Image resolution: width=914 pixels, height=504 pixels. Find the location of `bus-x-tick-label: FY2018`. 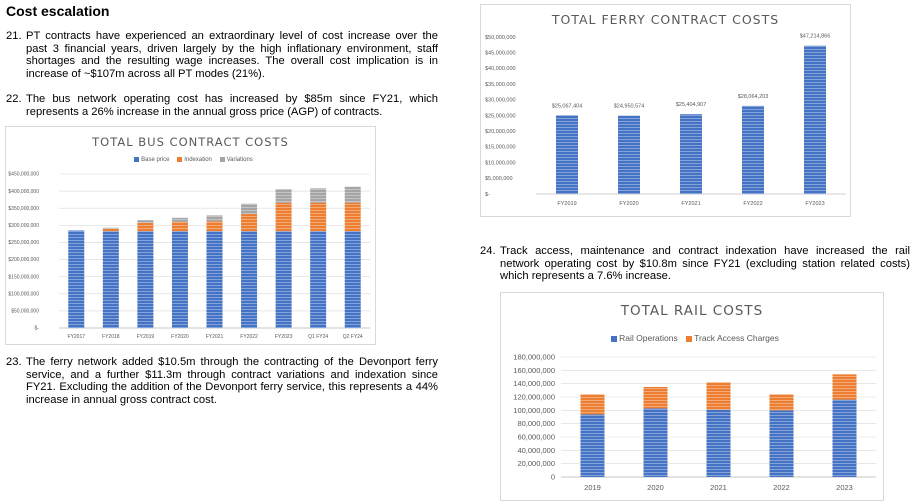

bus-x-tick-label: FY2018 is located at coordinates (111, 337).